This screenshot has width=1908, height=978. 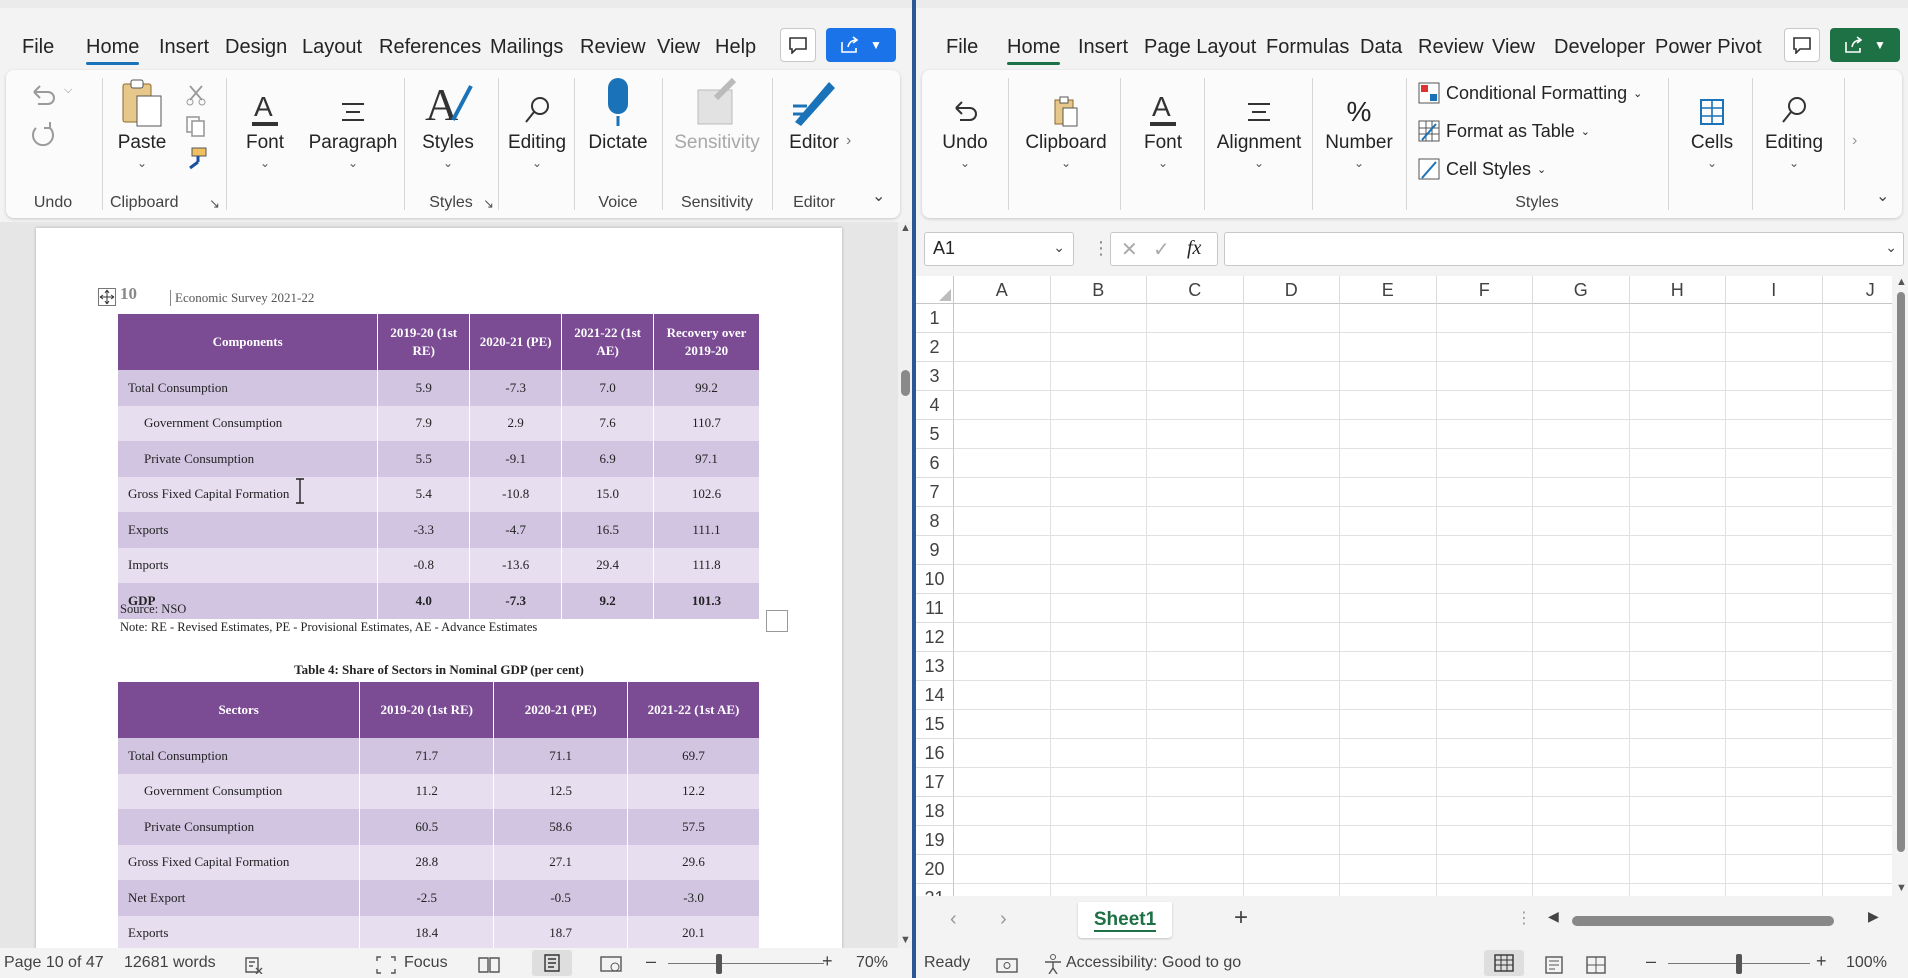 I want to click on row-header: 2, so click(x=935, y=347).